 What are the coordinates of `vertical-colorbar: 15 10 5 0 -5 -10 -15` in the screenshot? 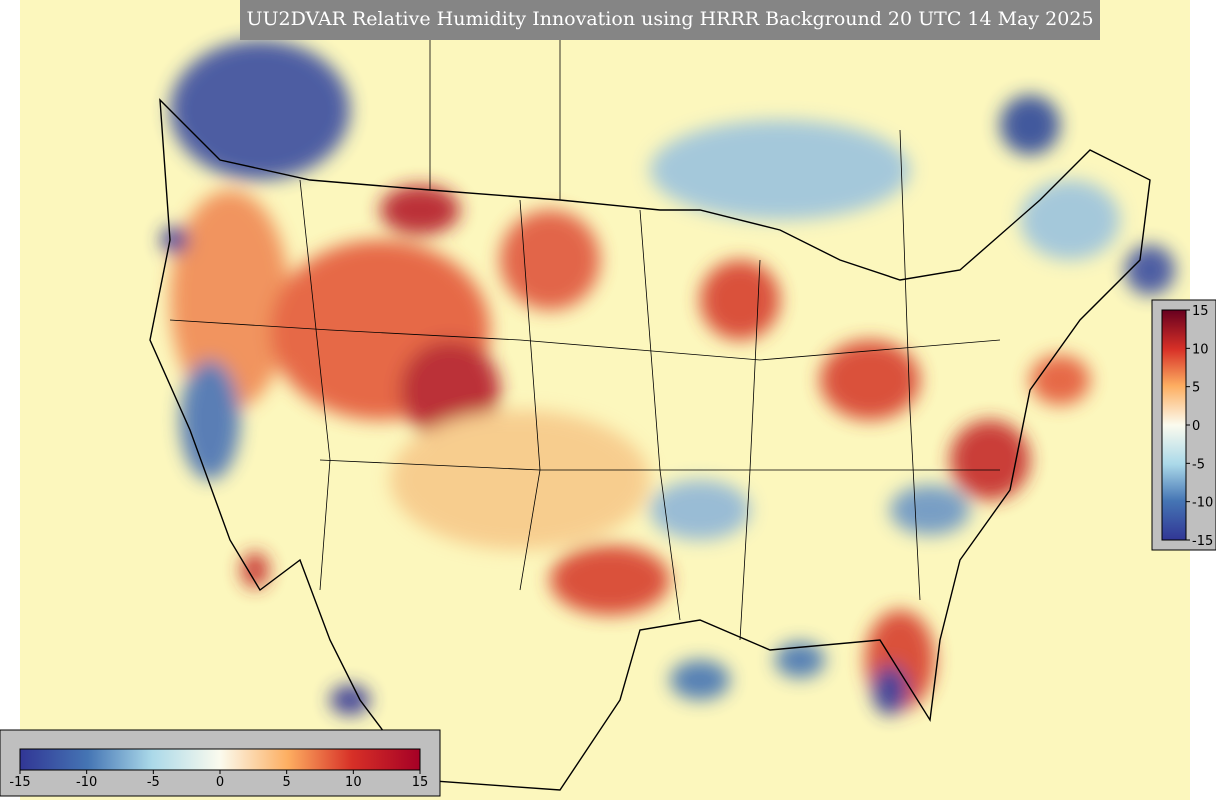 It's located at (1183, 425).